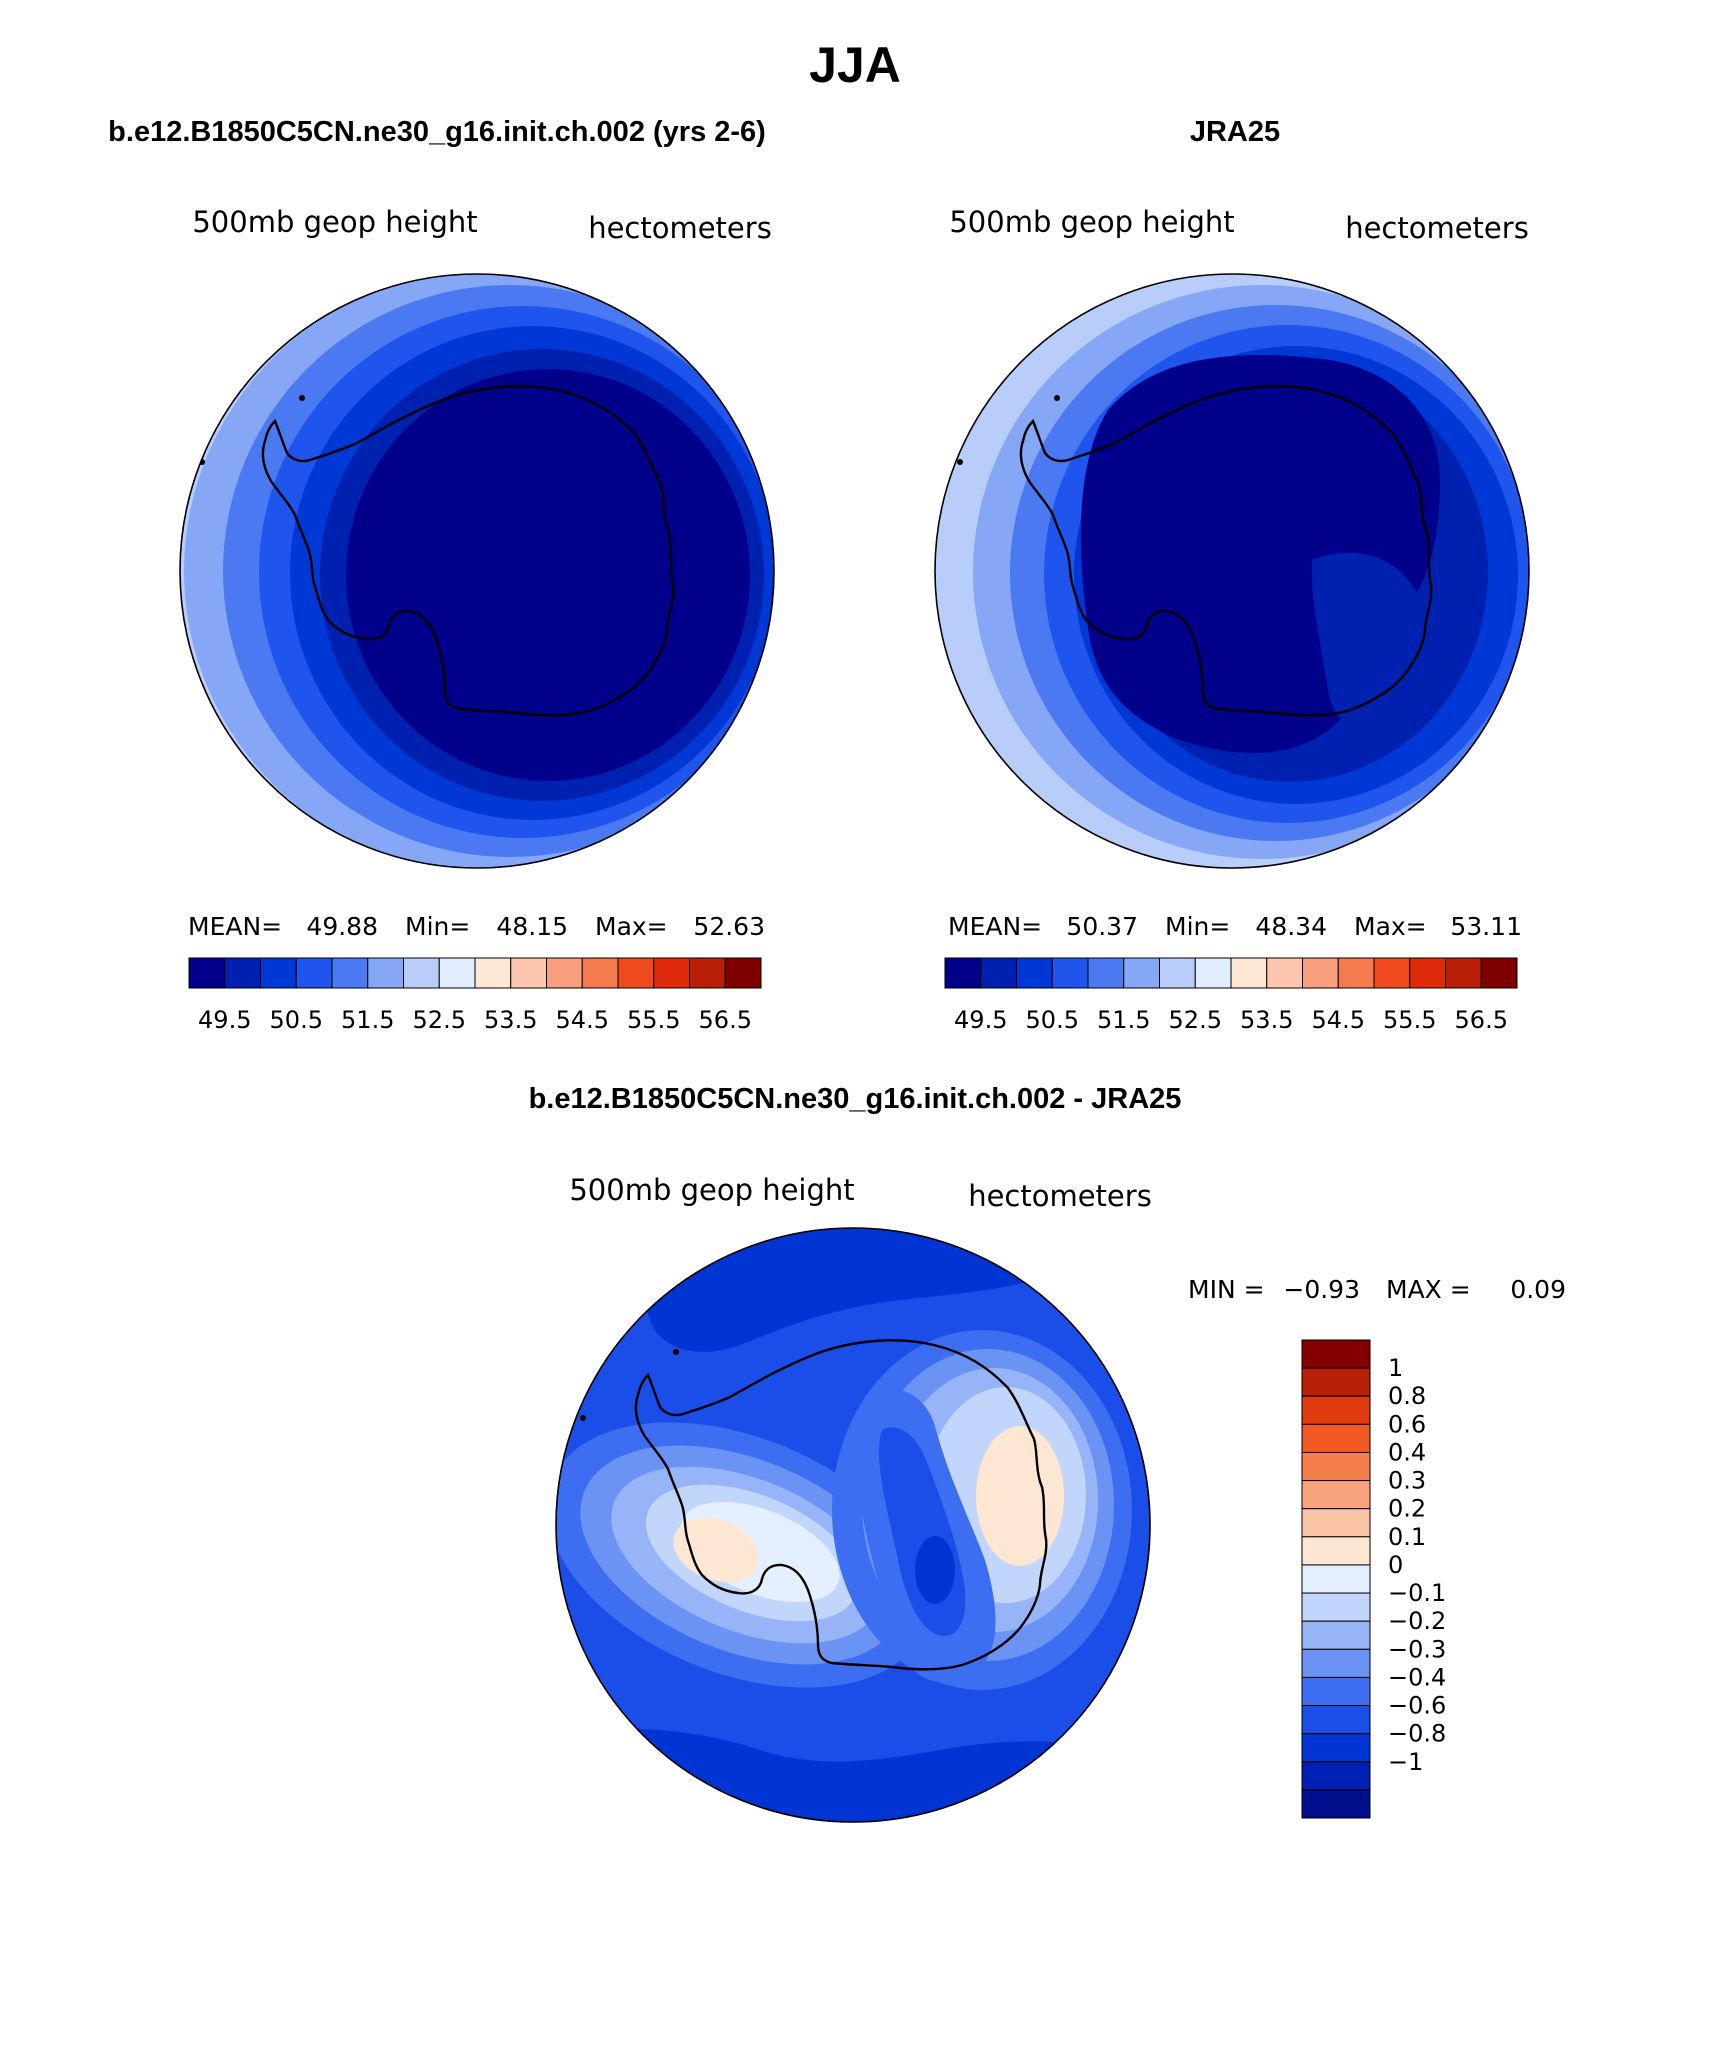 The image size is (1710, 2061). Describe the element at coordinates (980, 1020) in the screenshot. I see `panel-obs-colorbar-tick-label: 49.5` at that location.